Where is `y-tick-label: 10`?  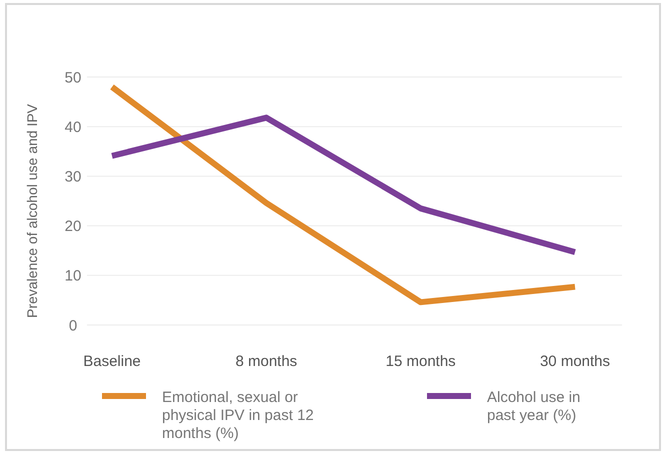 y-tick-label: 10 is located at coordinates (73, 276).